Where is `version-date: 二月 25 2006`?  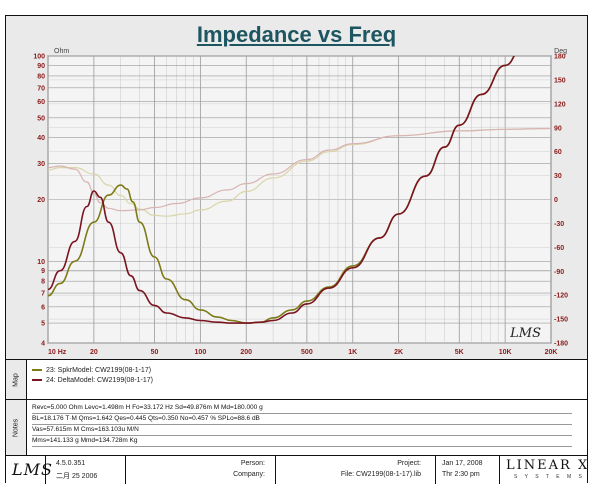 version-date: 二月 25 2006 is located at coordinates (77, 476).